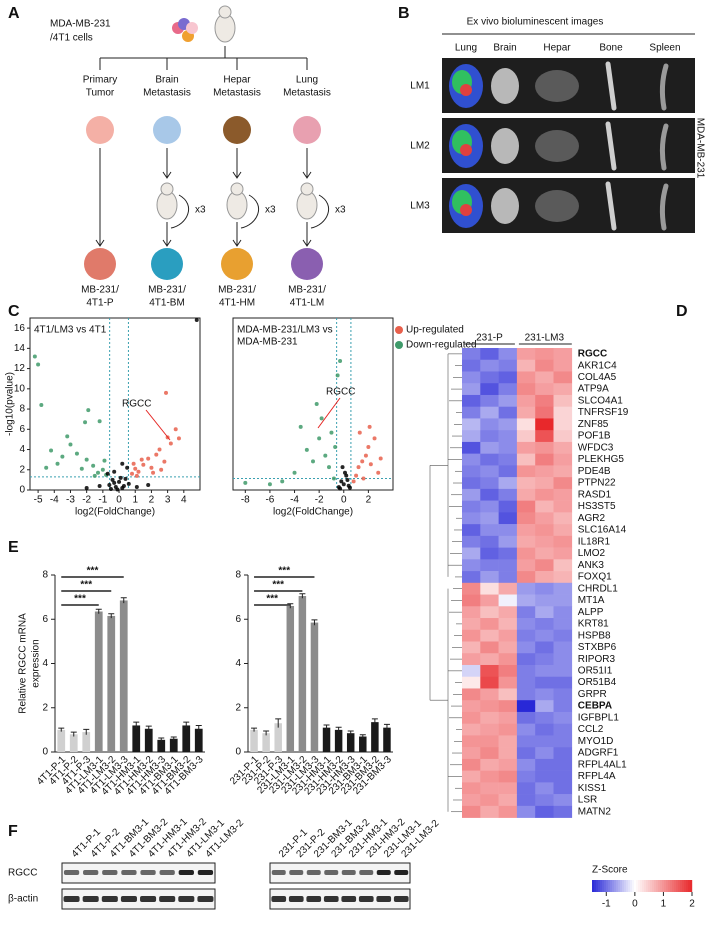 The image size is (708, 934). I want to click on y-tick-label: 6, so click(45, 619).